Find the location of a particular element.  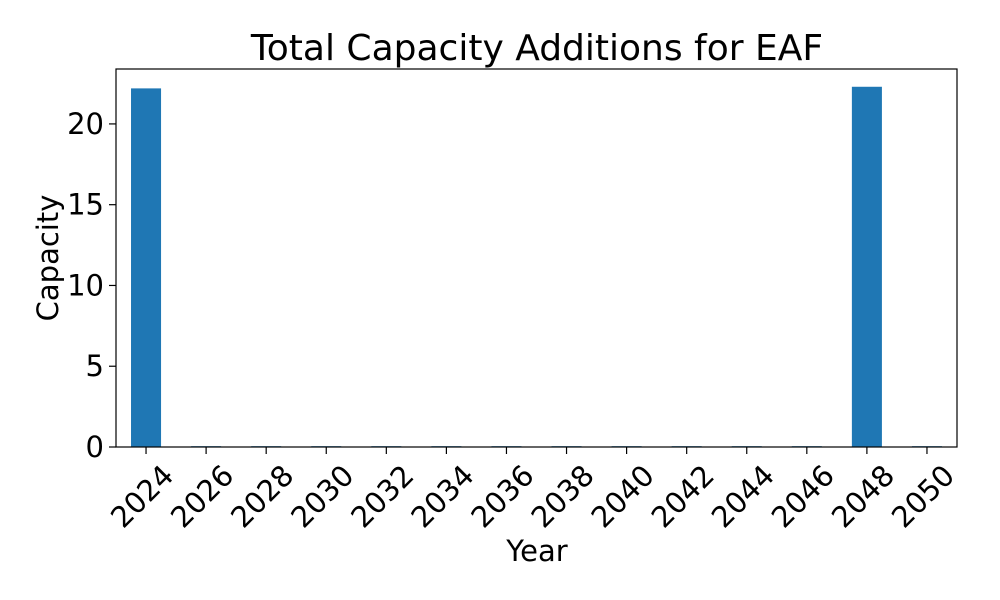

y-tick-label: 10 is located at coordinates (85, 285).